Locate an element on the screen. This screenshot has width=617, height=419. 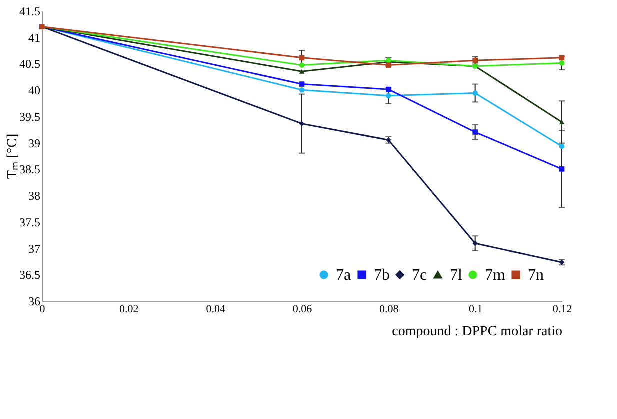
y-tick-label: 37 is located at coordinates (34, 249).